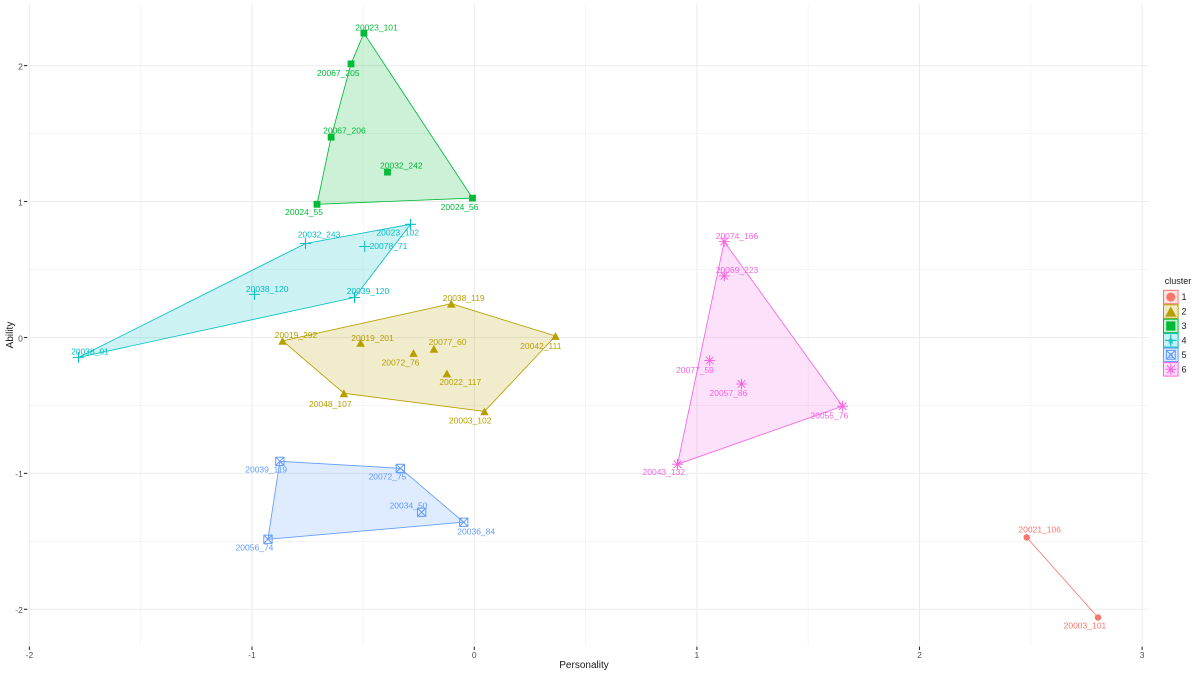  What do you see at coordinates (541, 346) in the screenshot?
I see `svg-text: 20042_111` at bounding box center [541, 346].